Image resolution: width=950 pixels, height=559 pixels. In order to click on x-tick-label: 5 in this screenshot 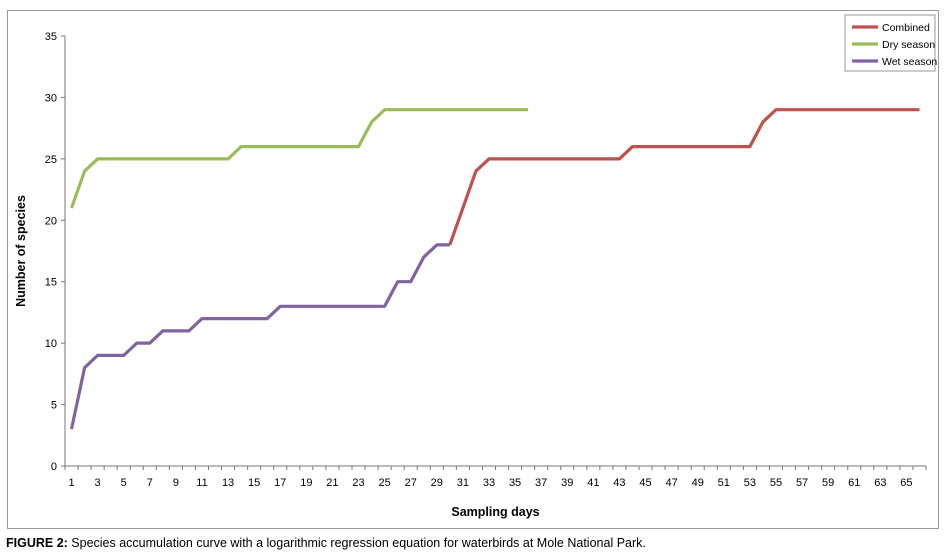, I will do `click(124, 483)`.